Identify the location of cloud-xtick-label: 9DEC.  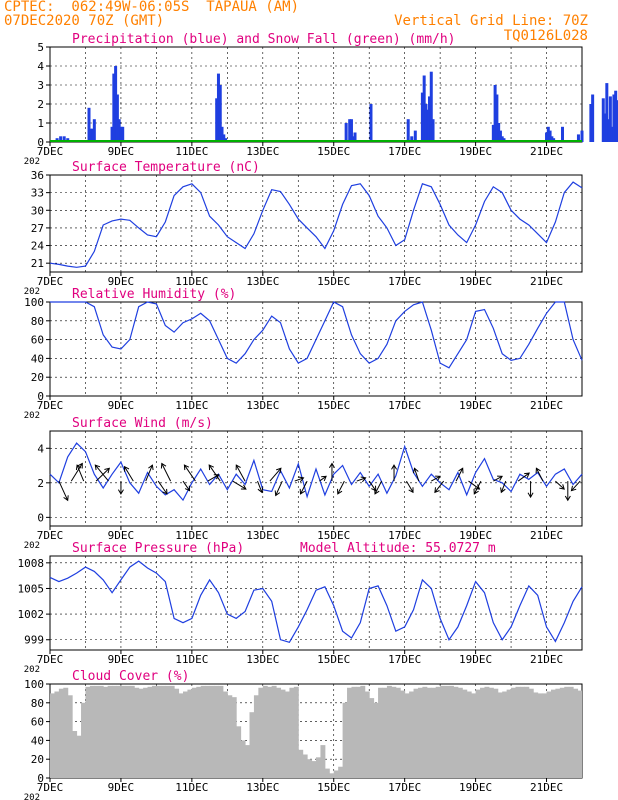
(121, 787).